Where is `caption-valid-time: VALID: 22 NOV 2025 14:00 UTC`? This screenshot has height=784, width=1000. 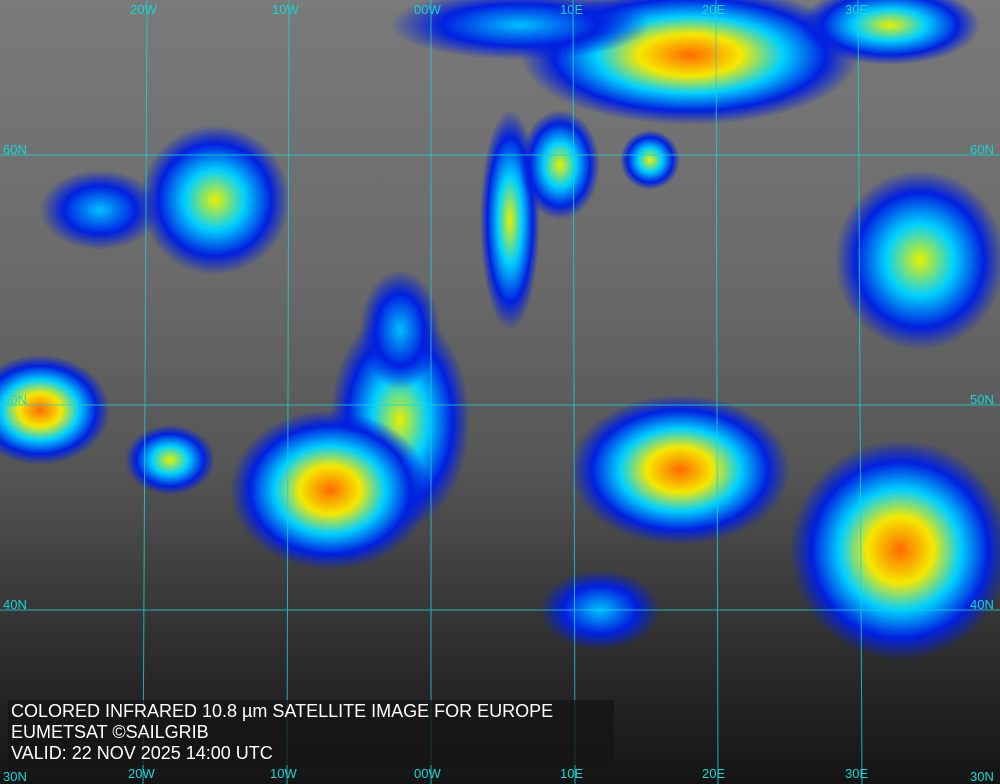 caption-valid-time: VALID: 22 NOV 2025 14:00 UTC is located at coordinates (142, 753).